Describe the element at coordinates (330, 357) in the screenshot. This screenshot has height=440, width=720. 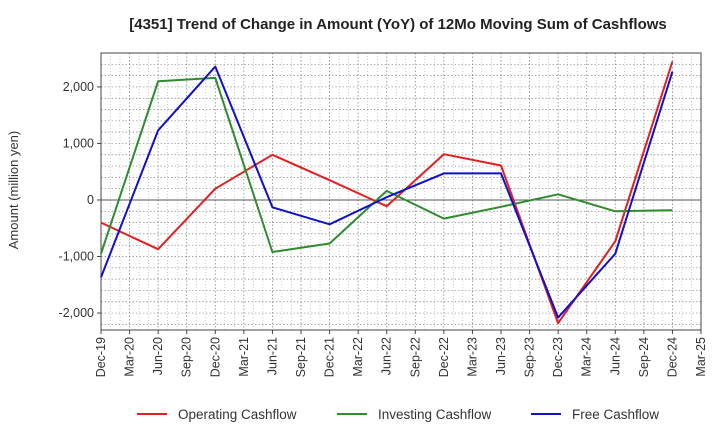
I see `x-tick-label: Dec-21` at that location.